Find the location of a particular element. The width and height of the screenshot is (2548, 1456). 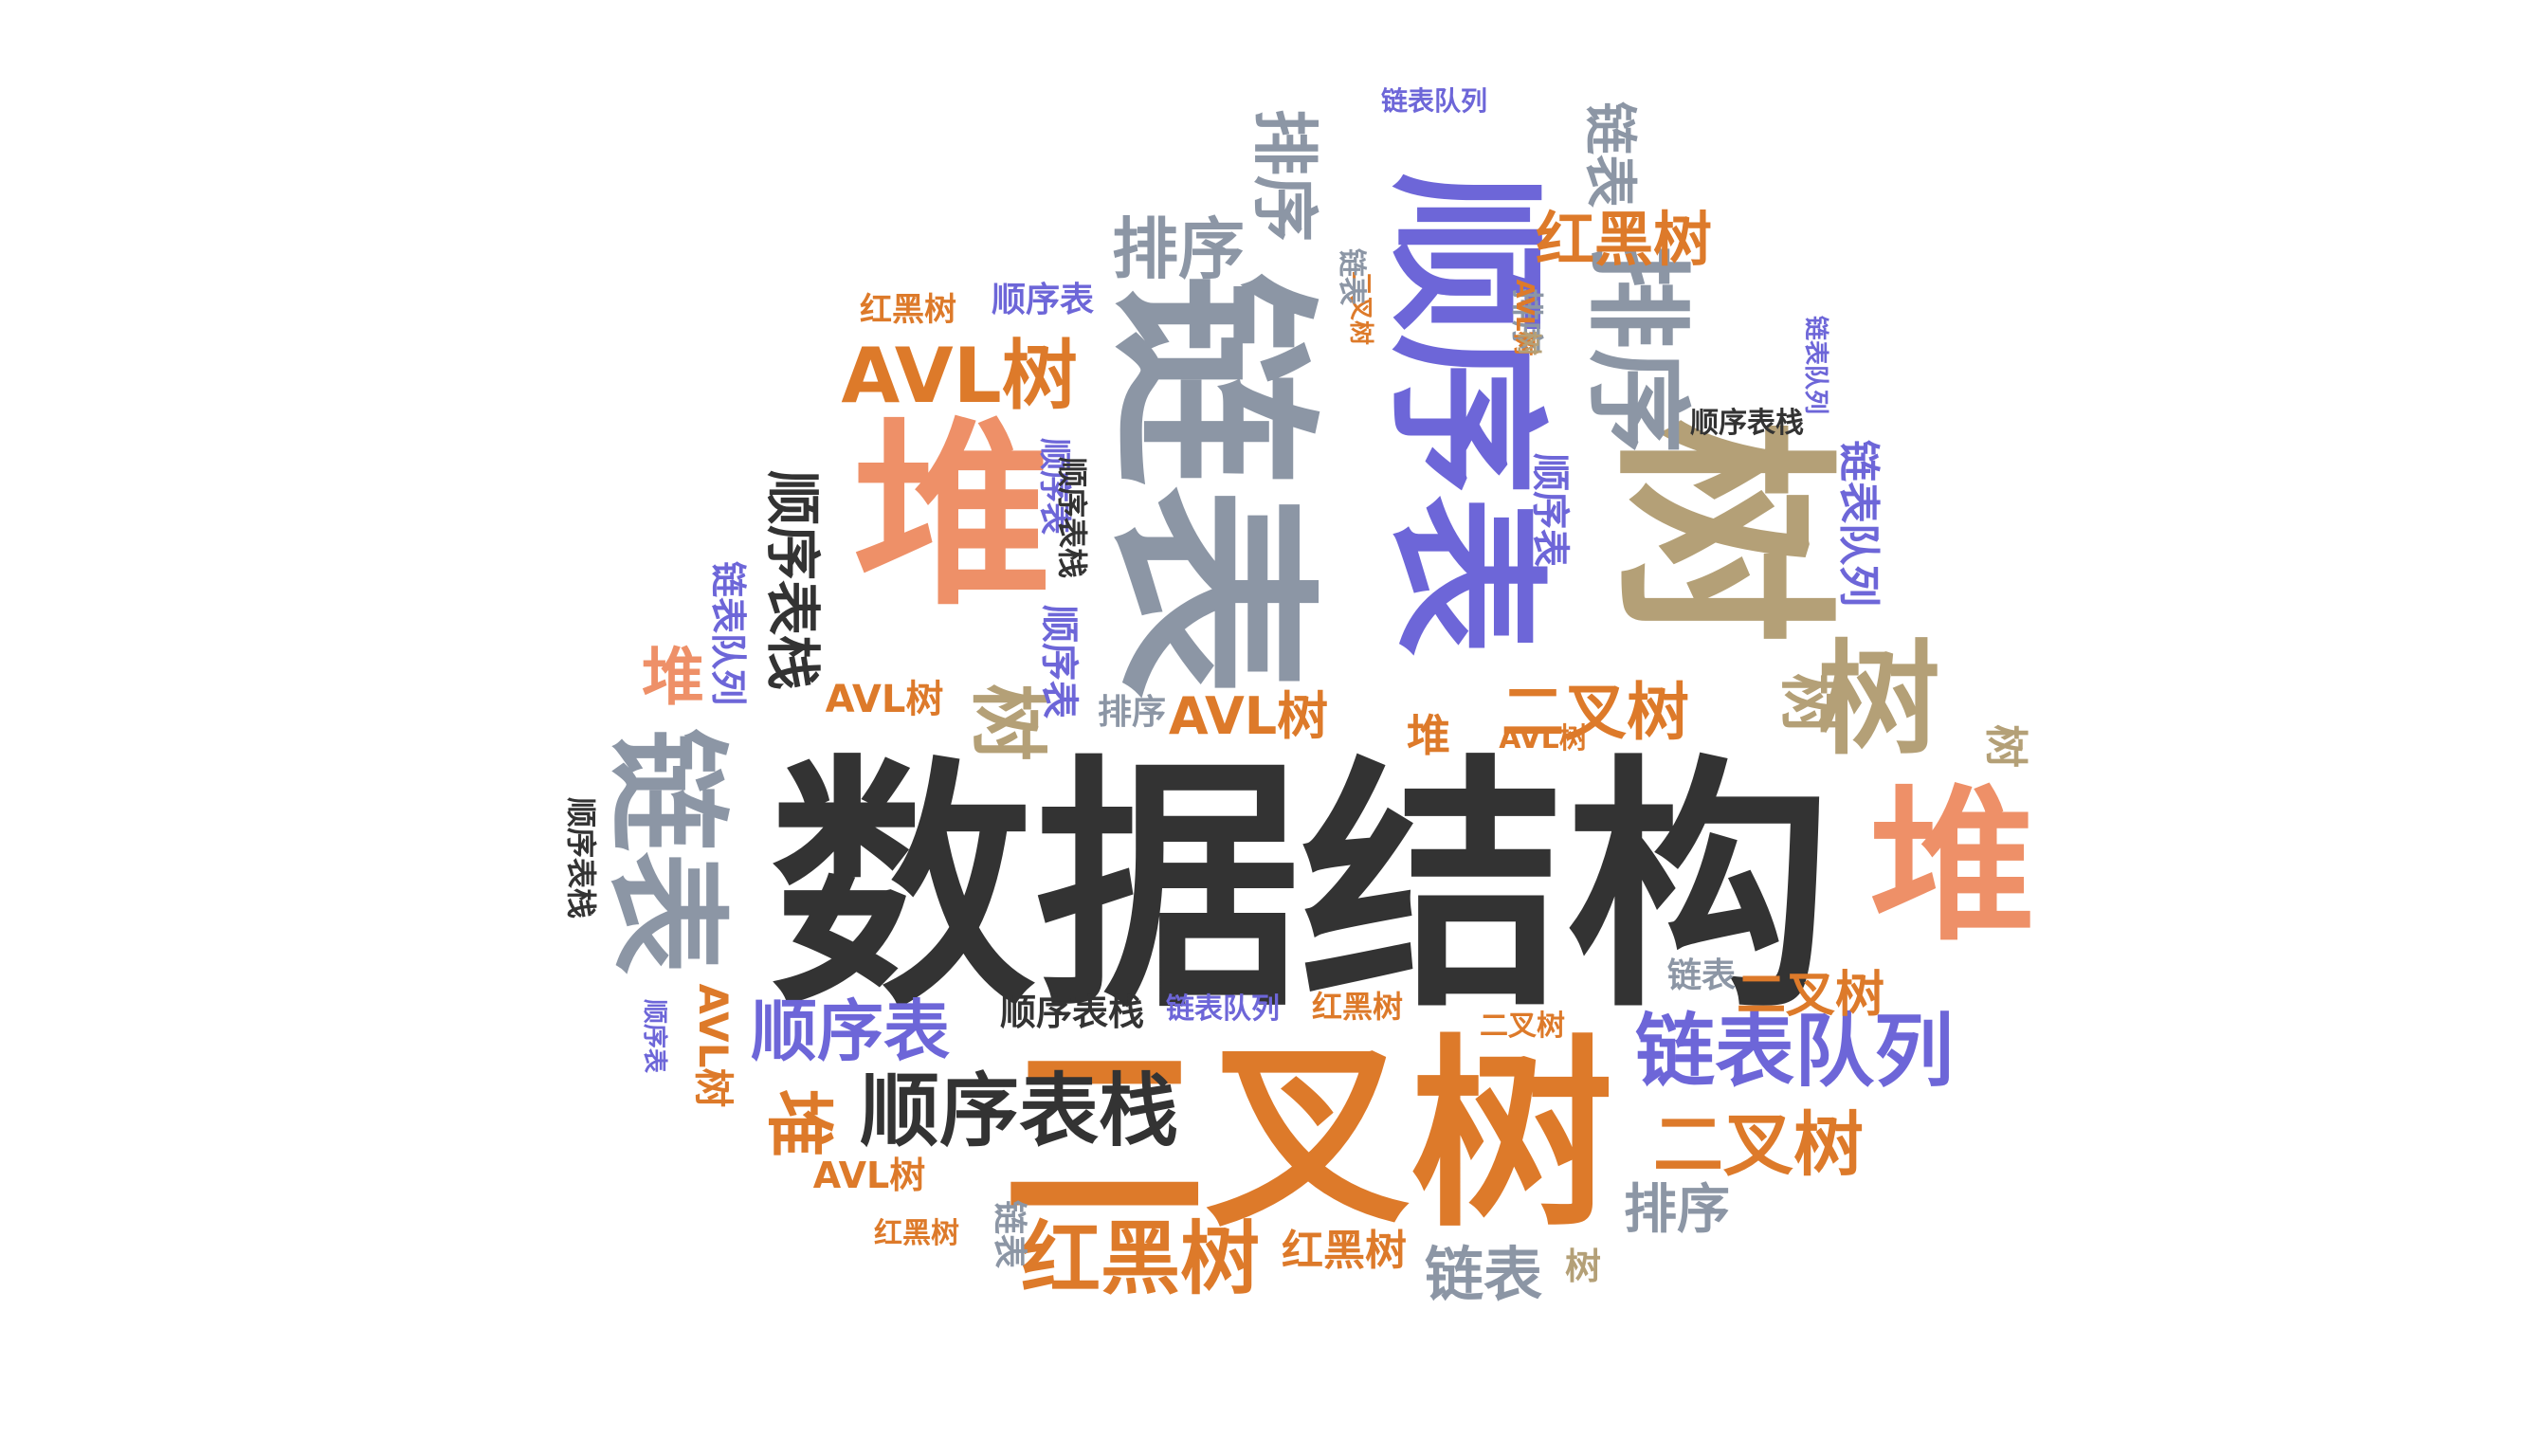

cloud-word-data-structure: 数据结构 is located at coordinates (1300, 889).